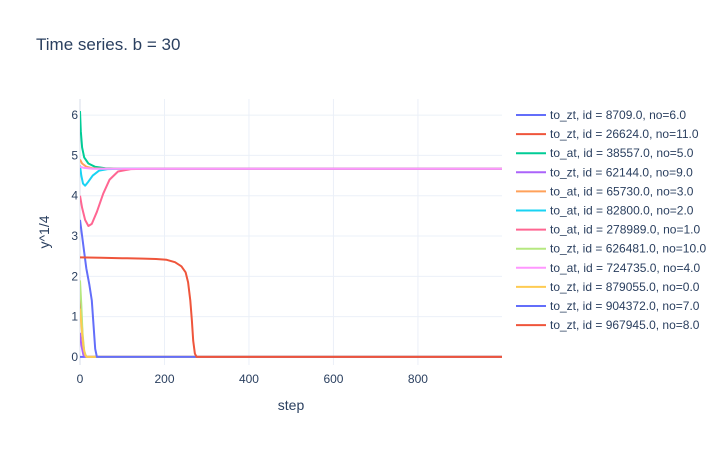  I want to click on x-axis-label: step, so click(291, 405).